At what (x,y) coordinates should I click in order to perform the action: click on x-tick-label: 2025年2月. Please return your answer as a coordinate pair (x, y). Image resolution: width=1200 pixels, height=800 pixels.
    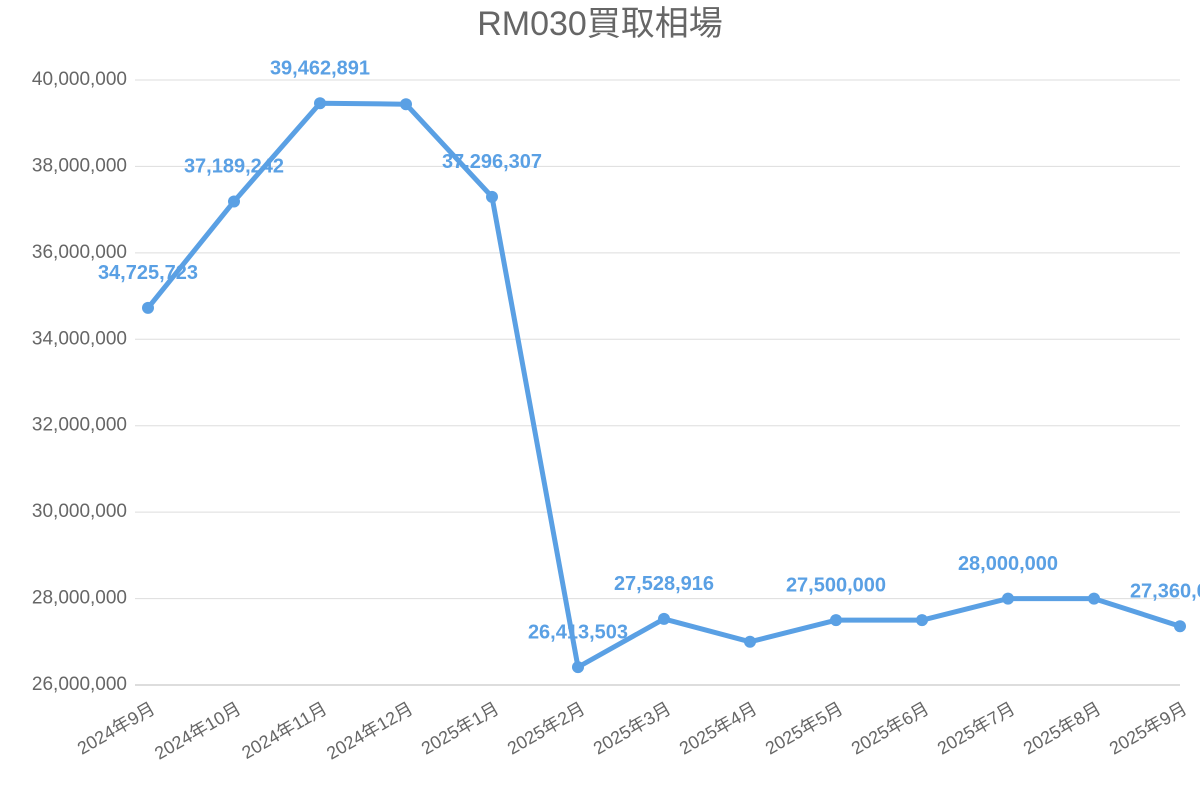
    Looking at the image, I should click on (546, 728).